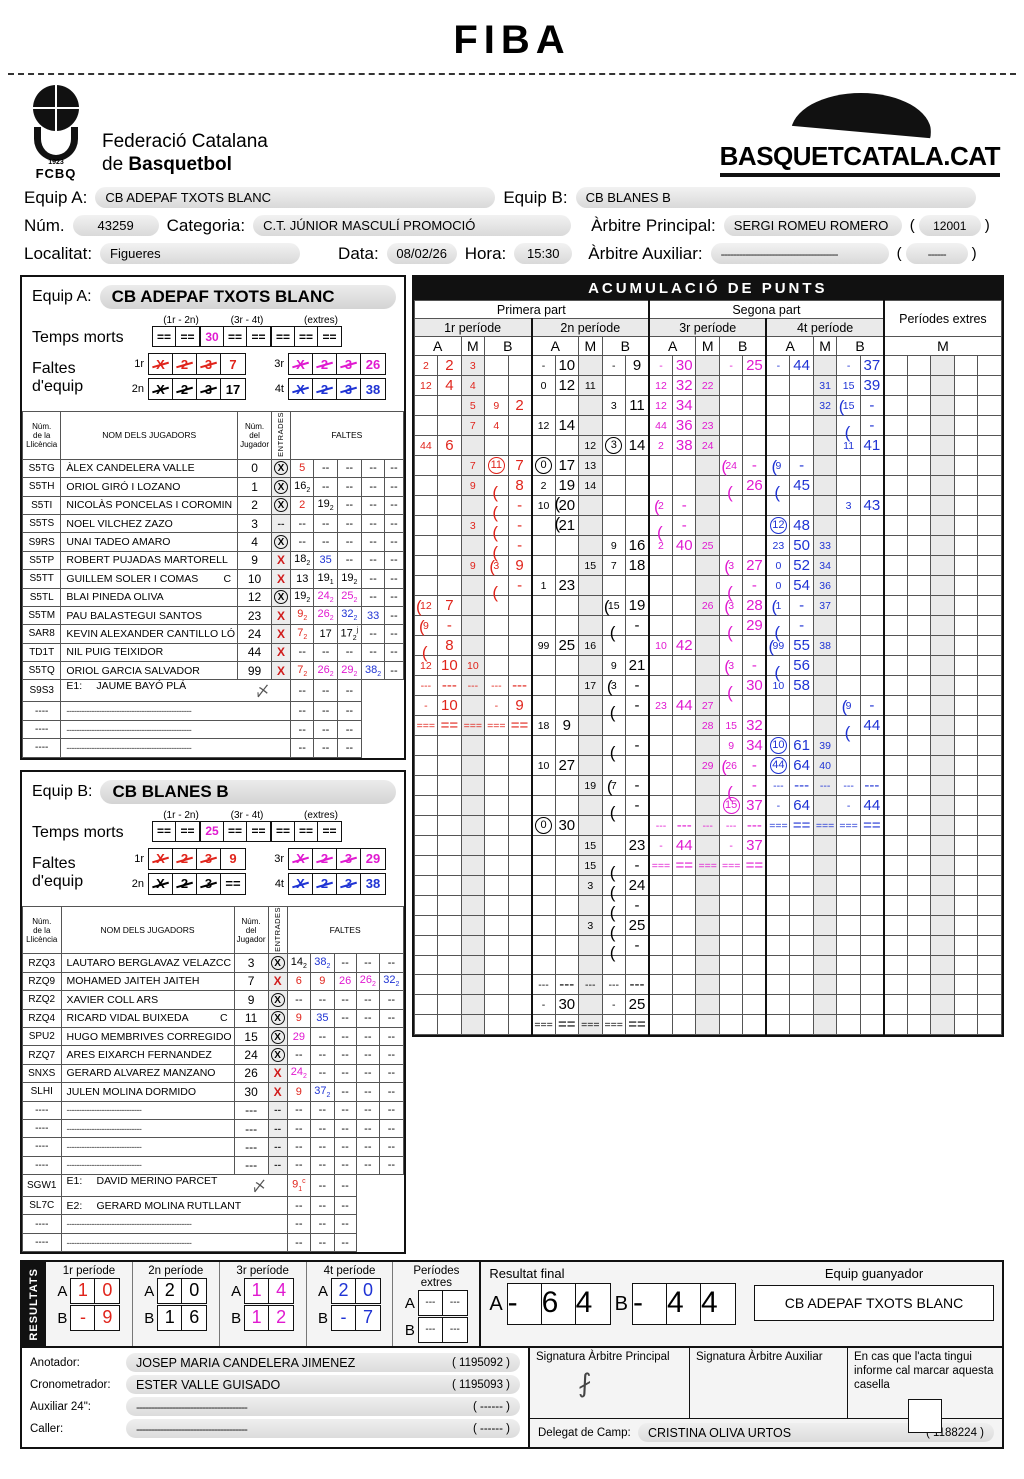 This screenshot has width=1024, height=1479. Describe the element at coordinates (349, 634) in the screenshot. I see `player-foul-cell: 172j` at that location.